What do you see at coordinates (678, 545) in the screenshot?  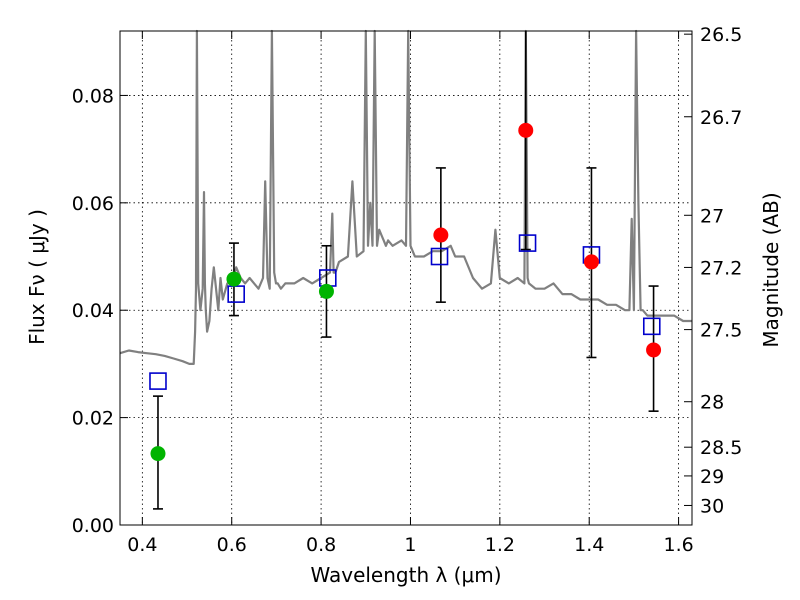 I see `x-tick-label: 1.6` at bounding box center [678, 545].